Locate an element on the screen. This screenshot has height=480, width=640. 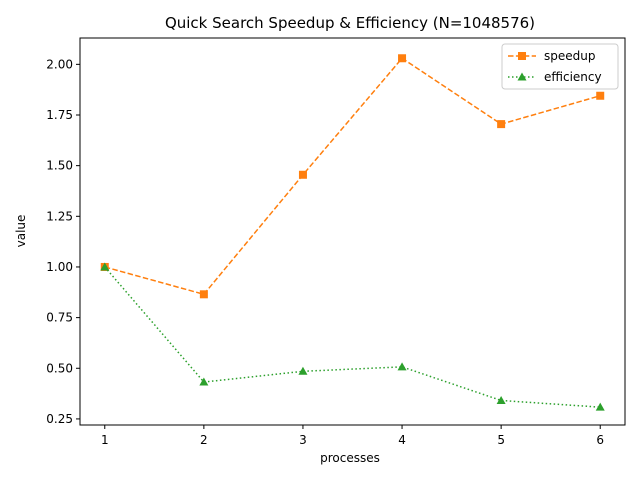
y-tick-label: 1.50 is located at coordinates (59, 166).